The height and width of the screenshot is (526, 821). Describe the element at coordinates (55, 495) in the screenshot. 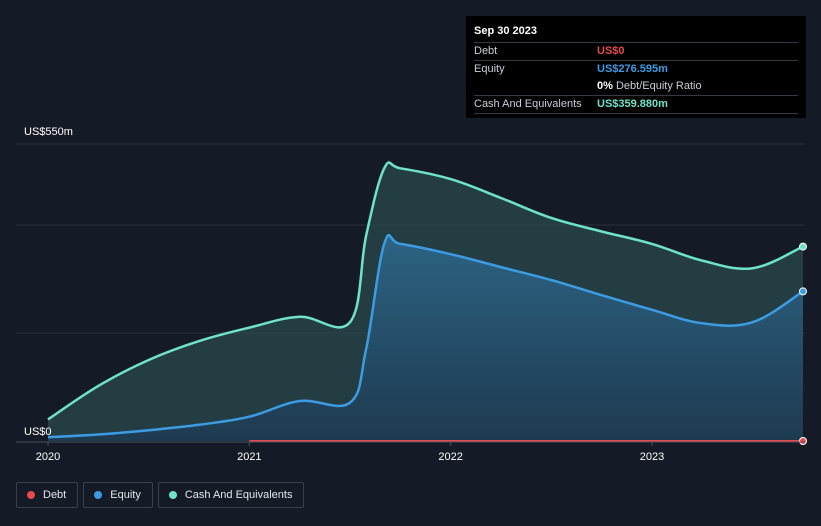

I see `legend-debt-label: Debt` at that location.